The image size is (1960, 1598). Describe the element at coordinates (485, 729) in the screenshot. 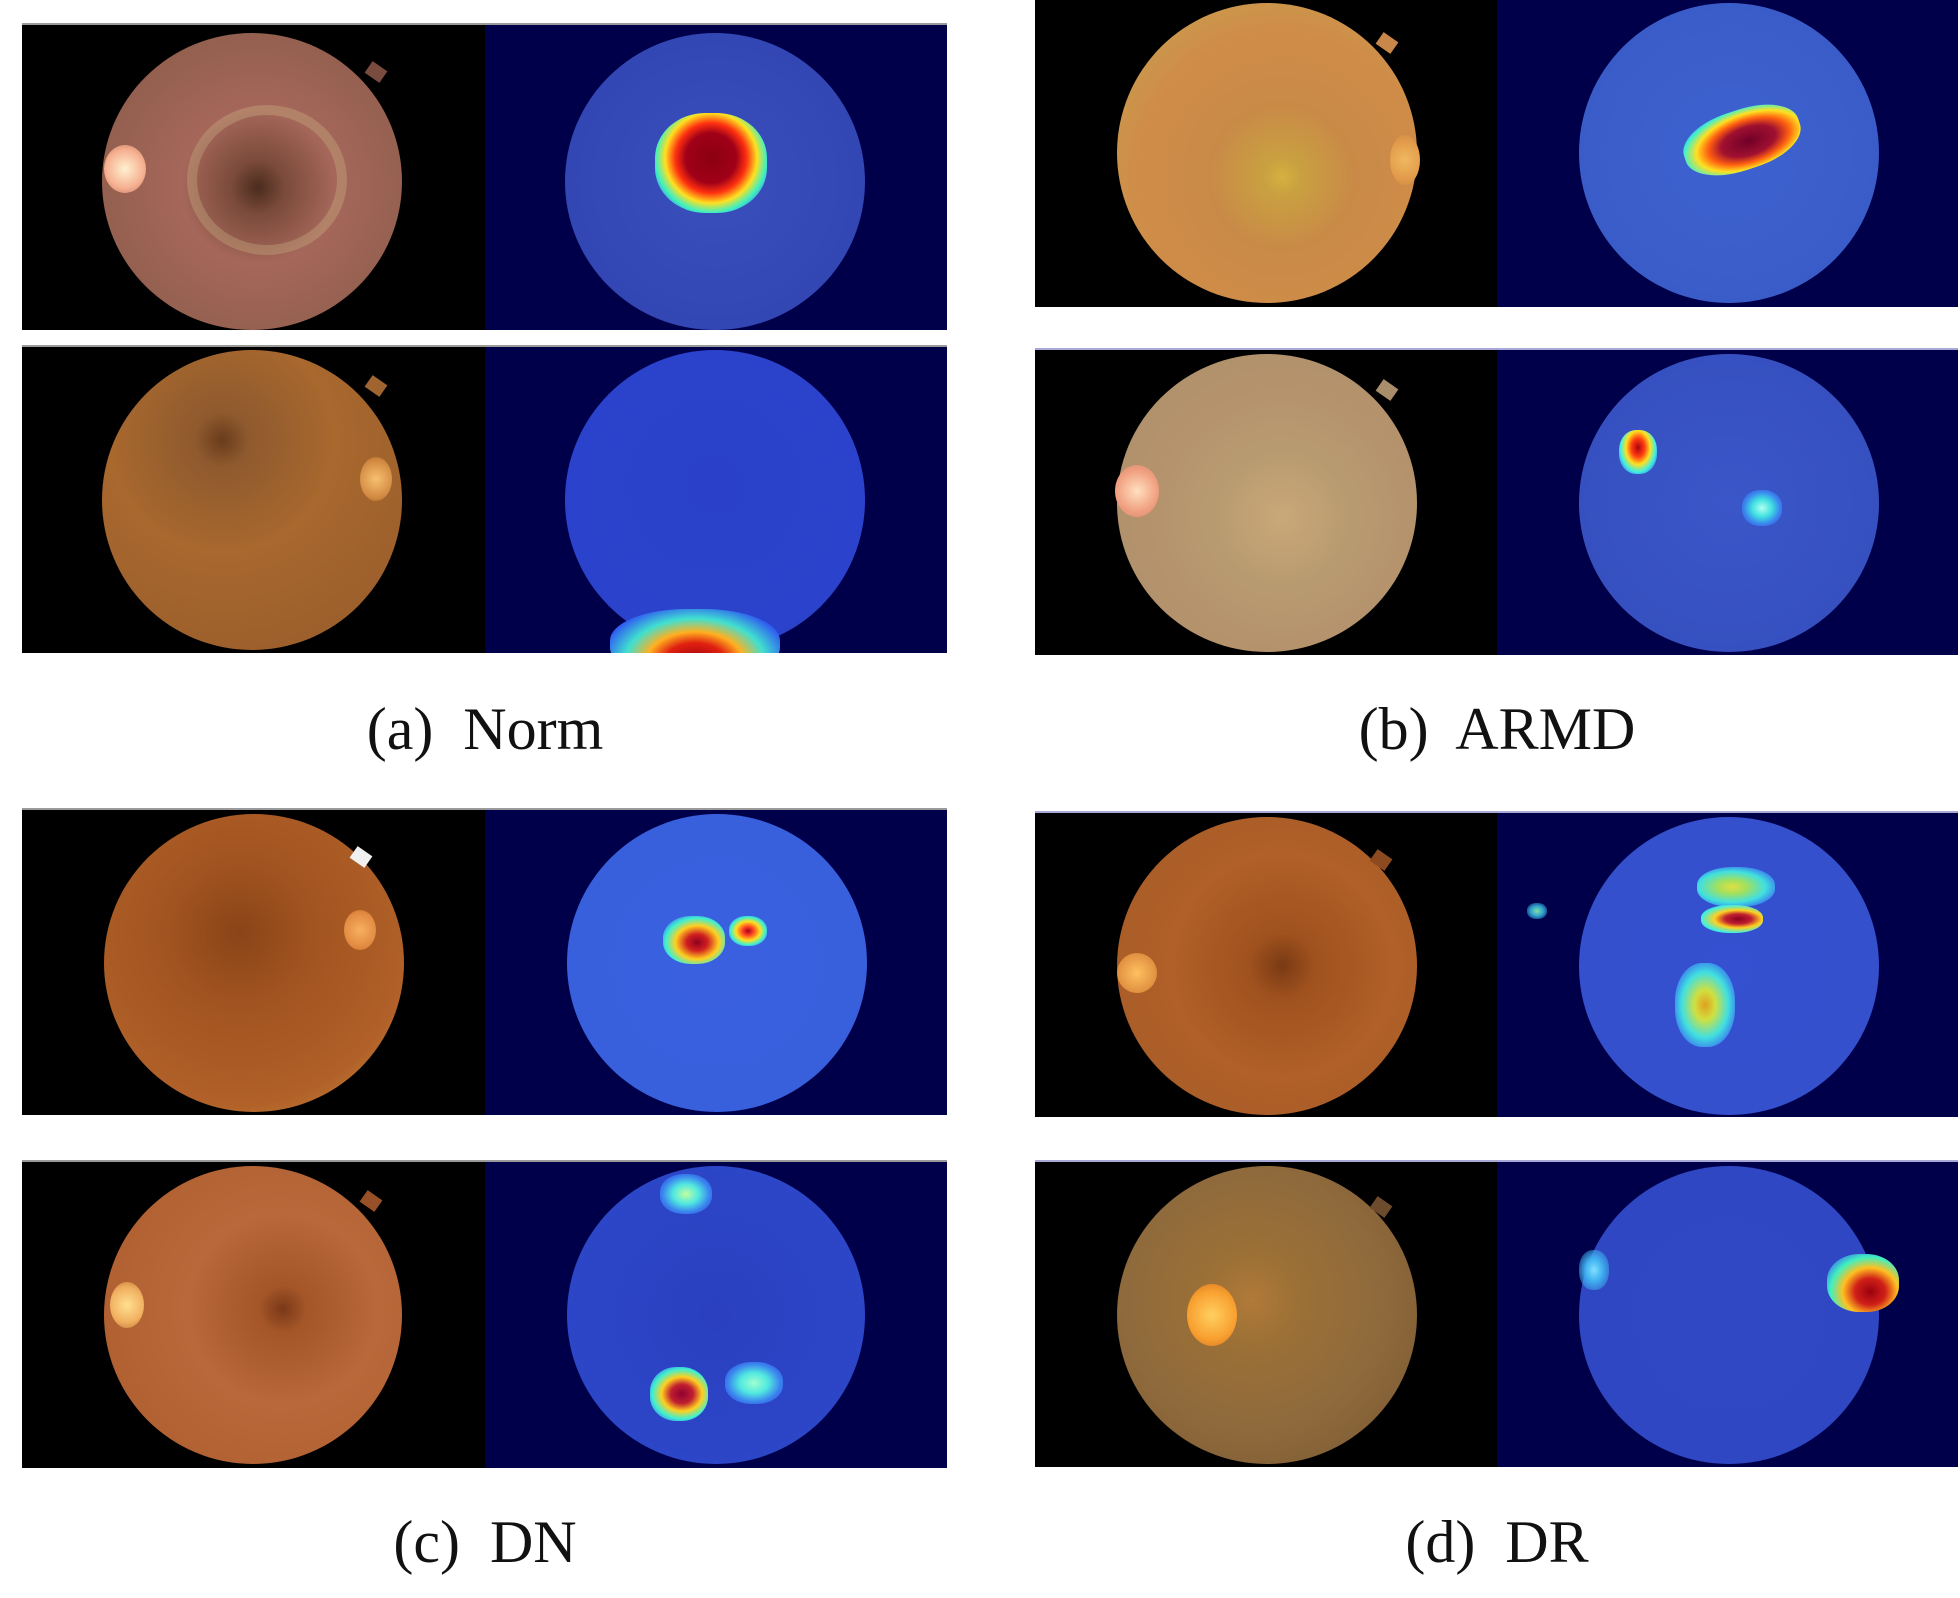

I see `caption-a: (a) Norm` at that location.